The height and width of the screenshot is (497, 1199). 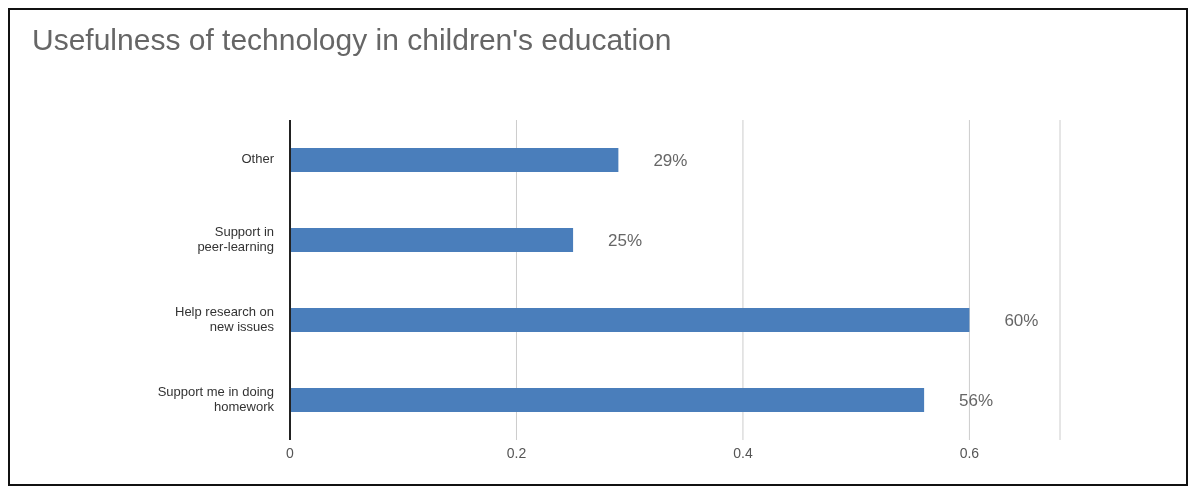 What do you see at coordinates (258, 159) in the screenshot?
I see `y-tick-label: Other` at bounding box center [258, 159].